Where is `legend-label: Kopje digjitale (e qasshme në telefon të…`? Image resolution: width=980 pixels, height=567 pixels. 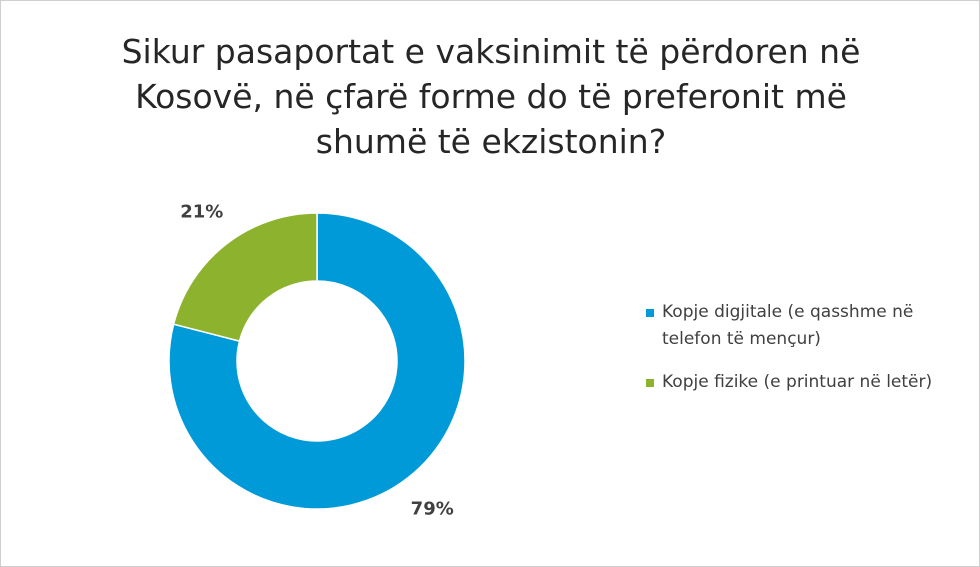 legend-label: Kopje digjitale (e qasshme në telefon të… is located at coordinates (788, 325).